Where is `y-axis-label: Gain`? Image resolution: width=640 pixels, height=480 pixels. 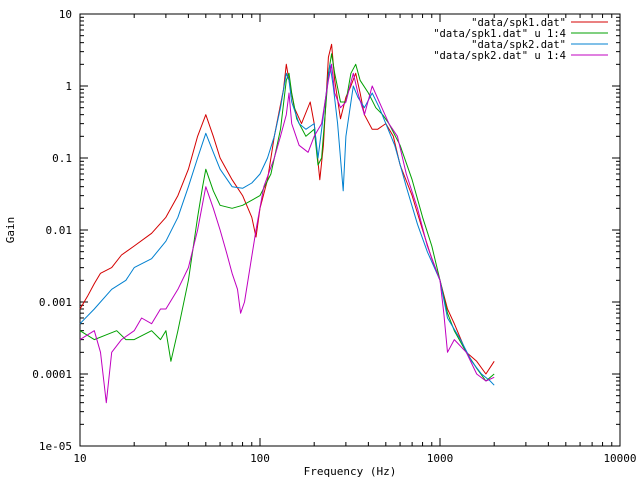
y-axis-label: Gain is located at coordinates (10, 230).